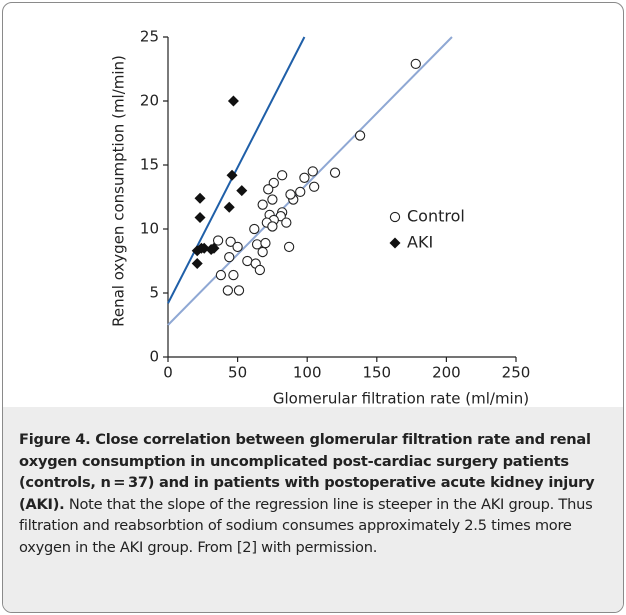 The height and width of the screenshot is (615, 626). I want to click on regression-line, so click(236, 170).